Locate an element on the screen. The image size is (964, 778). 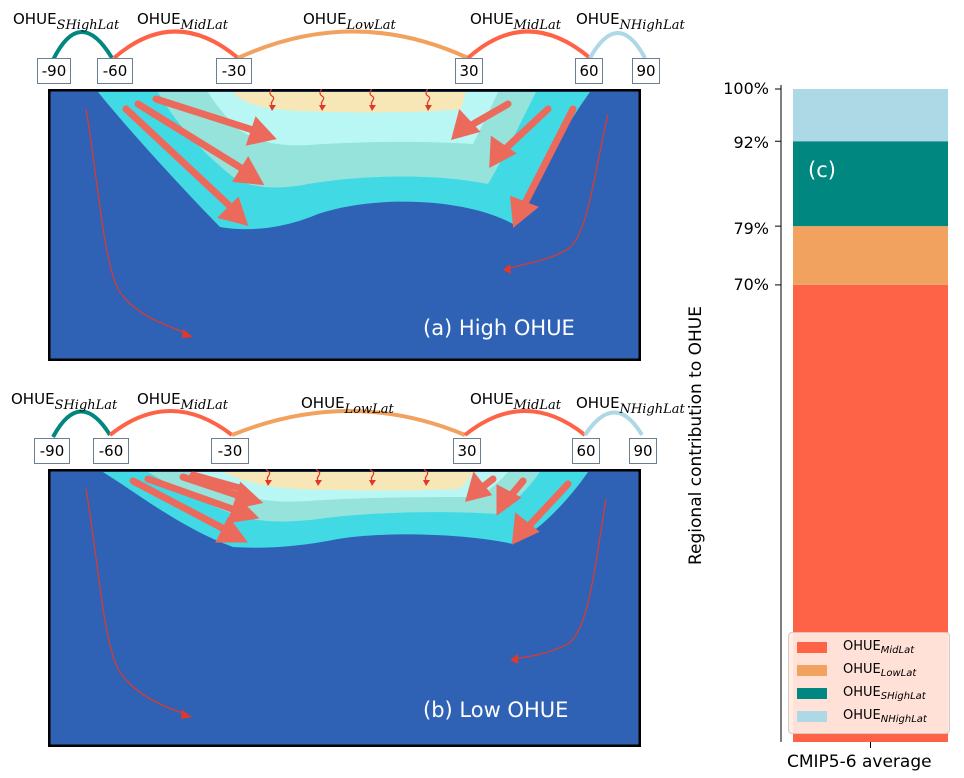
lat-box-b-4: 60 is located at coordinates (586, 451).